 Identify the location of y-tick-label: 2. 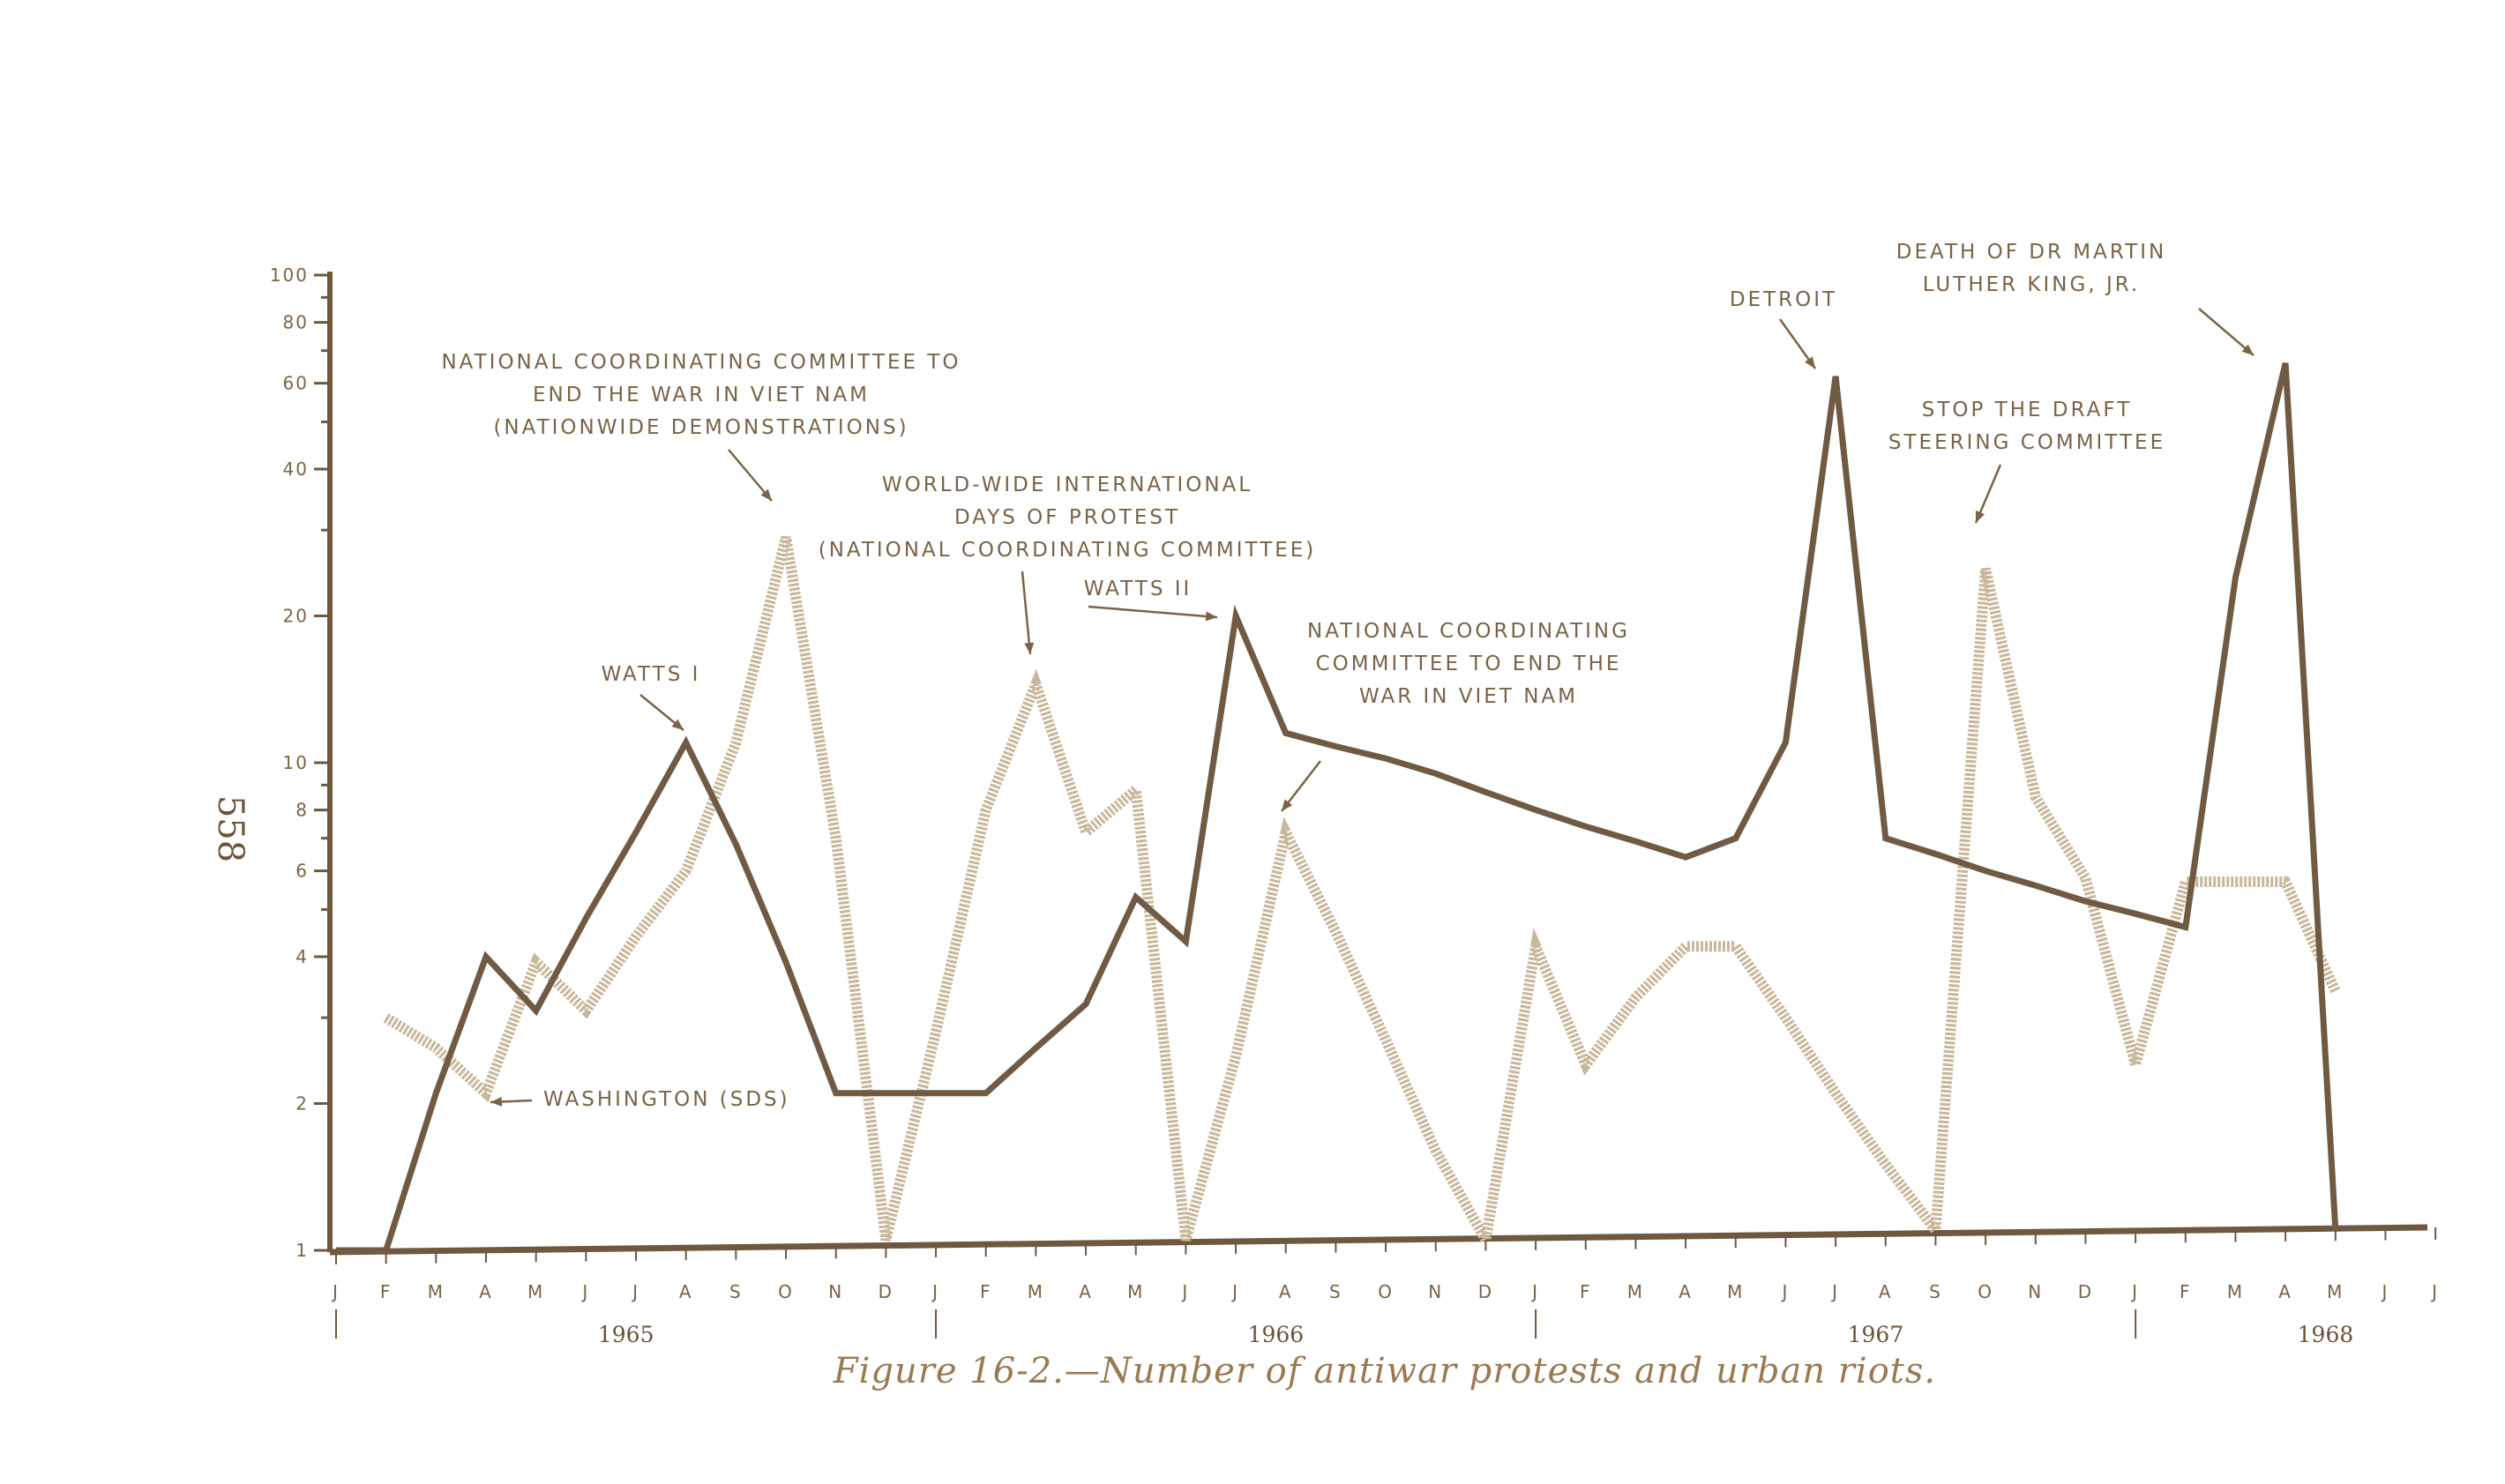
(302, 1104).